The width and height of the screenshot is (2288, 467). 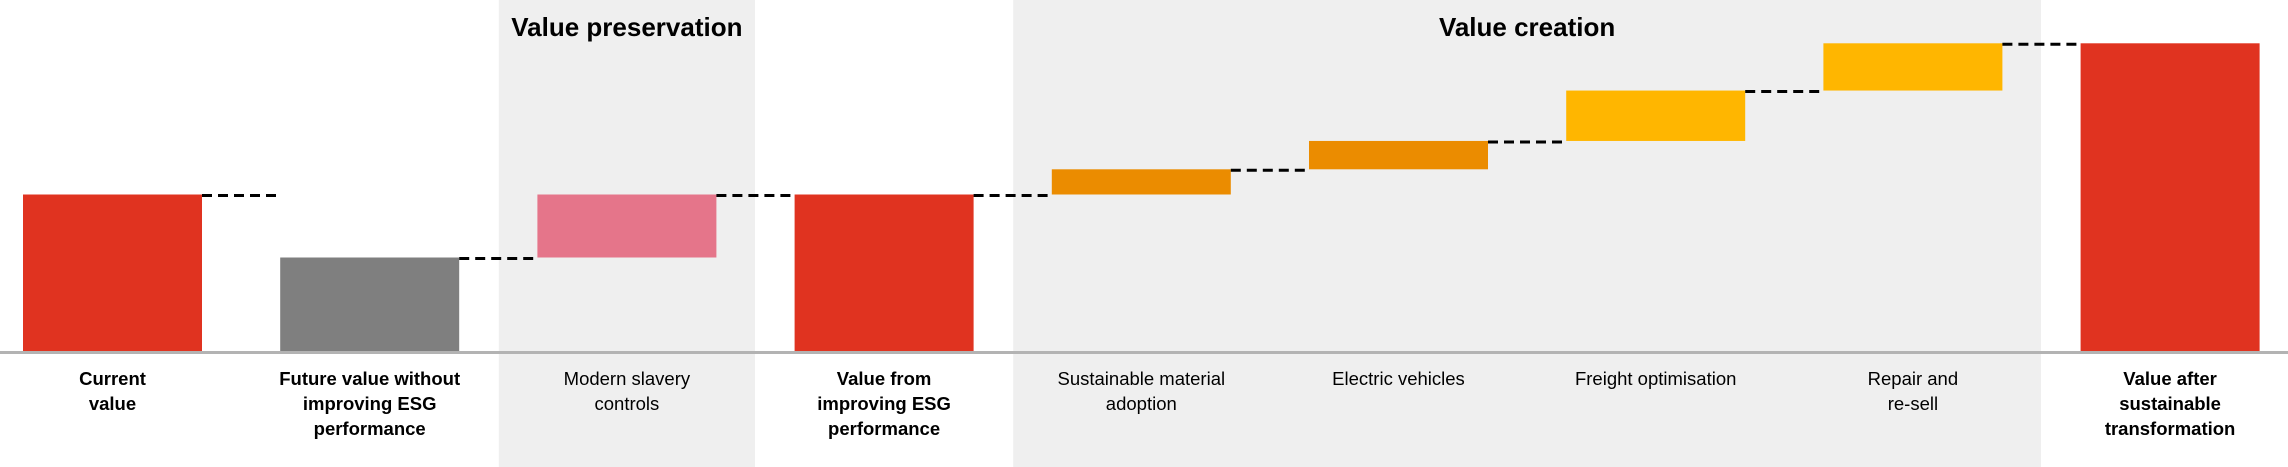 What do you see at coordinates (627, 27) in the screenshot?
I see `group-title: Value preservation` at bounding box center [627, 27].